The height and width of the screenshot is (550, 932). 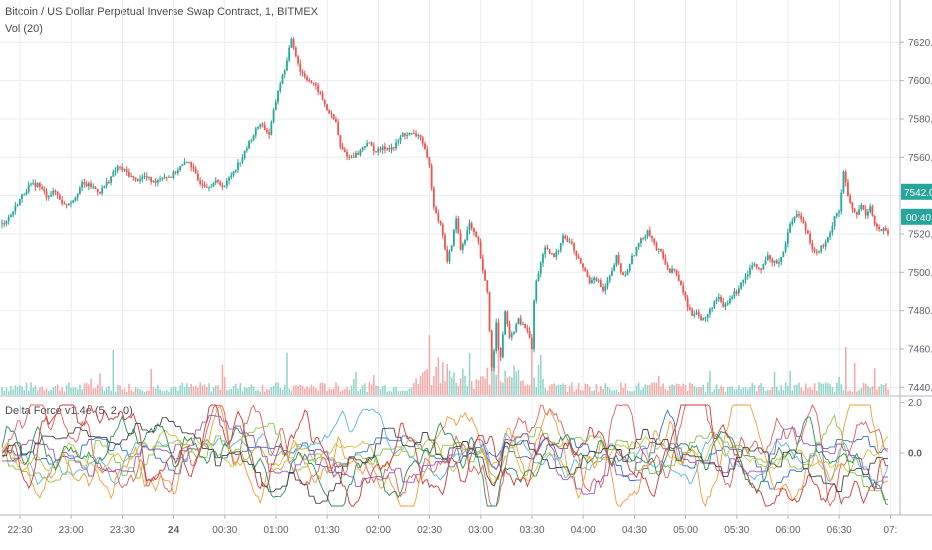 What do you see at coordinates (920, 43) in the screenshot?
I see `price-tick-label: 7620.0` at bounding box center [920, 43].